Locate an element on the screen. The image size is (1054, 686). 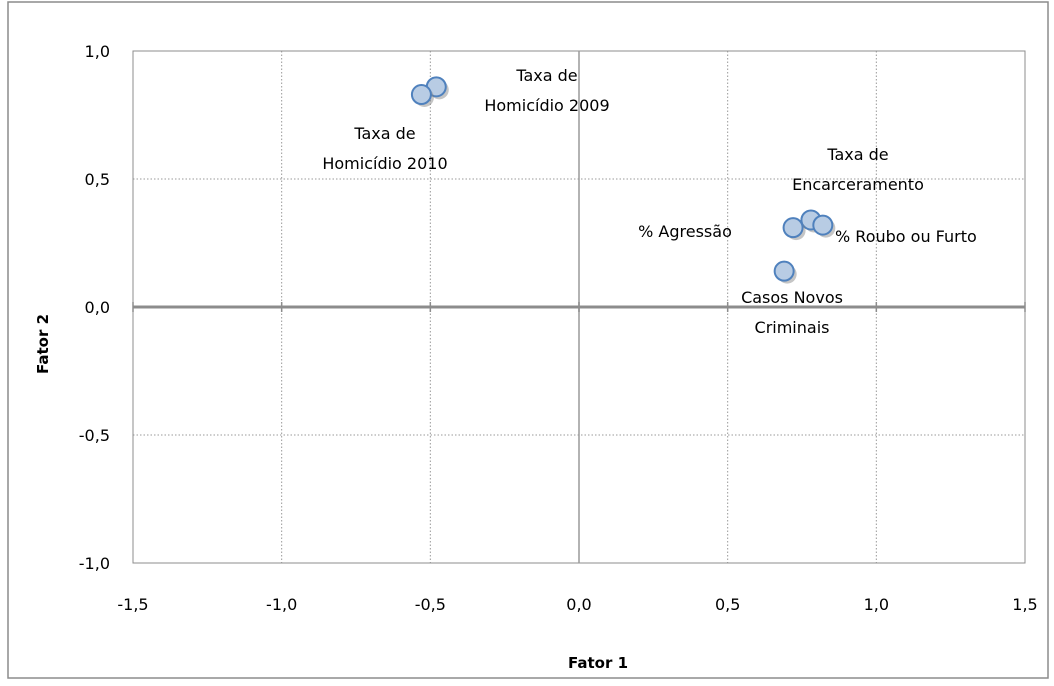
y-tick-label: 1,0 is located at coordinates (97, 51).